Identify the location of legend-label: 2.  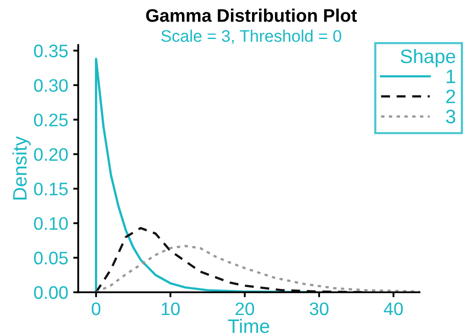
(451, 97).